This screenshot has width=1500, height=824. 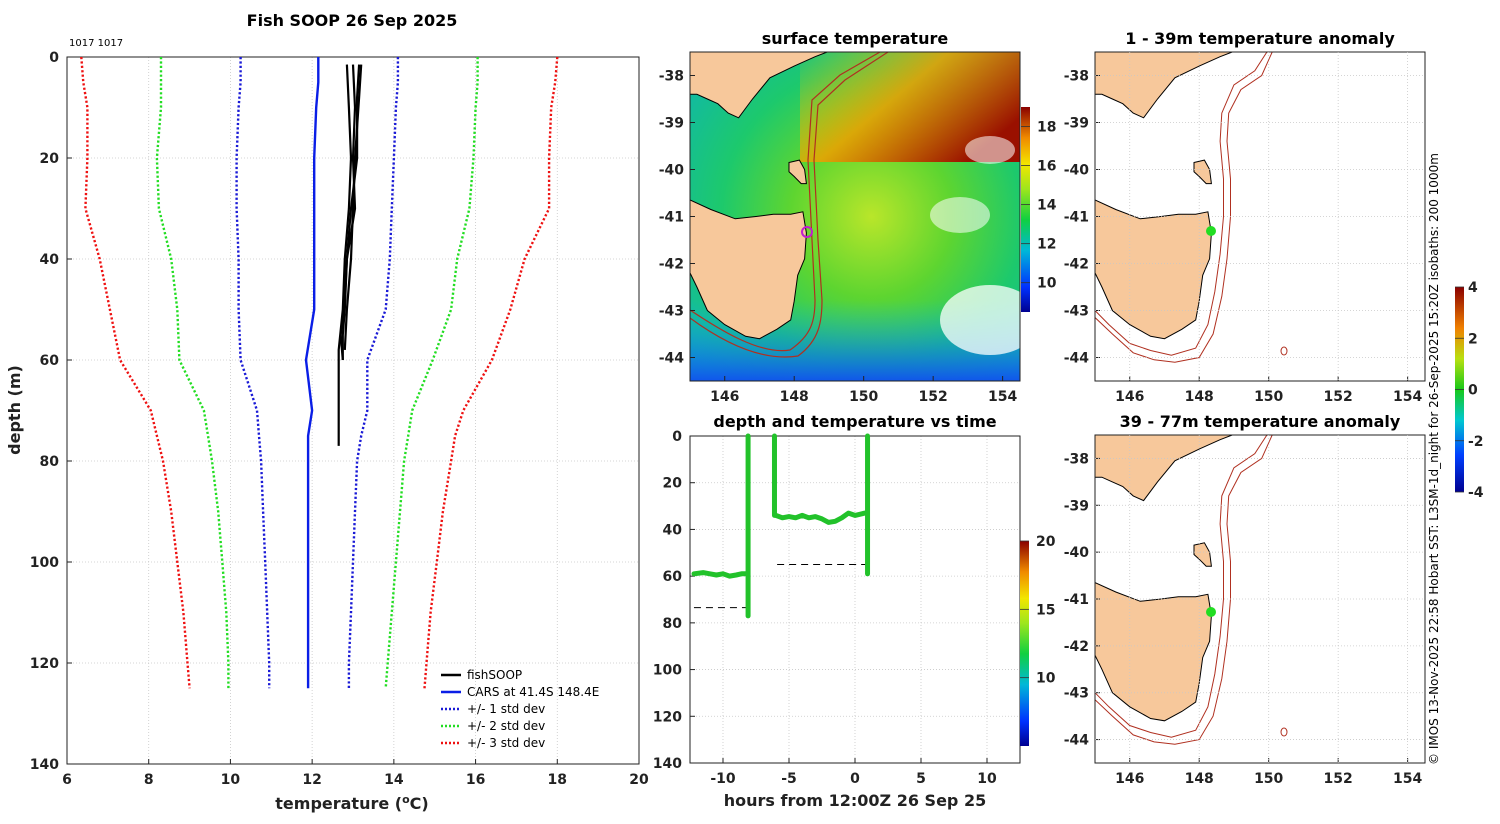 I want to click on time-y-tick-label: 80, so click(x=673, y=624).